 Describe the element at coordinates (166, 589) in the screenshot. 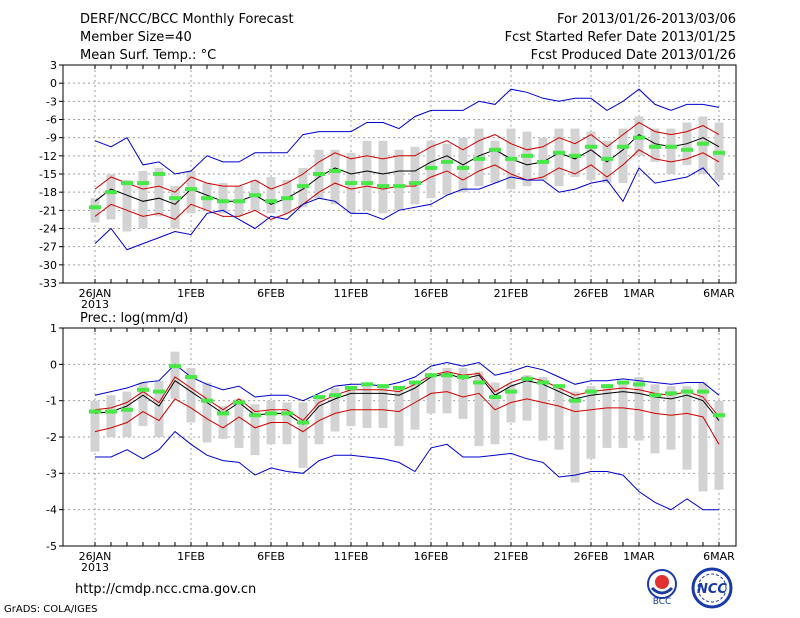

I see `source-url: http://cmdp.ncc.cma.gov.cn` at that location.